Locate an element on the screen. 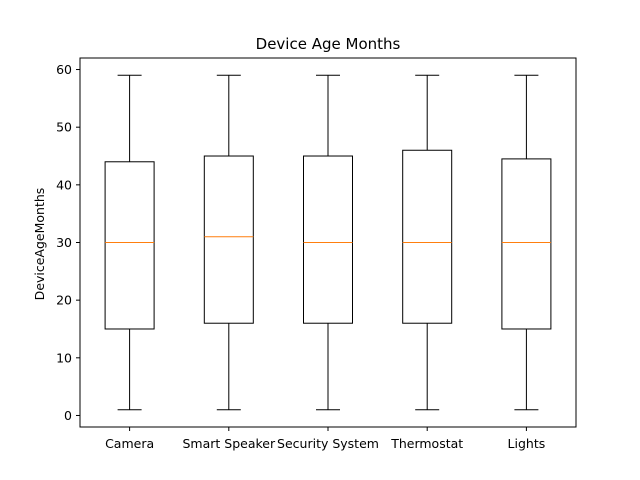  y-tick-label: 0 is located at coordinates (68, 415).